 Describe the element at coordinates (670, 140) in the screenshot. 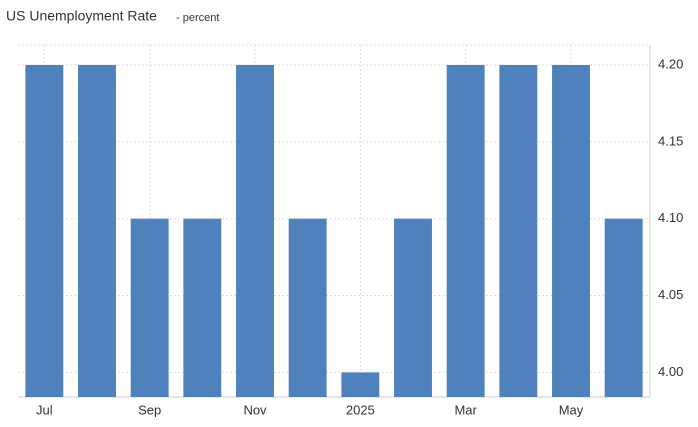

I see `y-tick-label: 4.15` at that location.